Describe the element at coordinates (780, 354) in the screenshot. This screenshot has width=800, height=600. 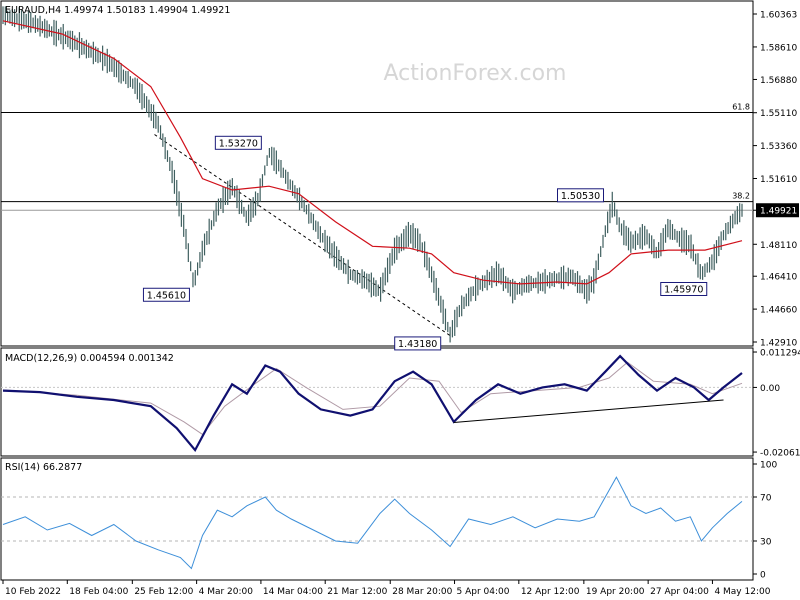
I see `macd-y-tick-label: 0.011294` at that location.